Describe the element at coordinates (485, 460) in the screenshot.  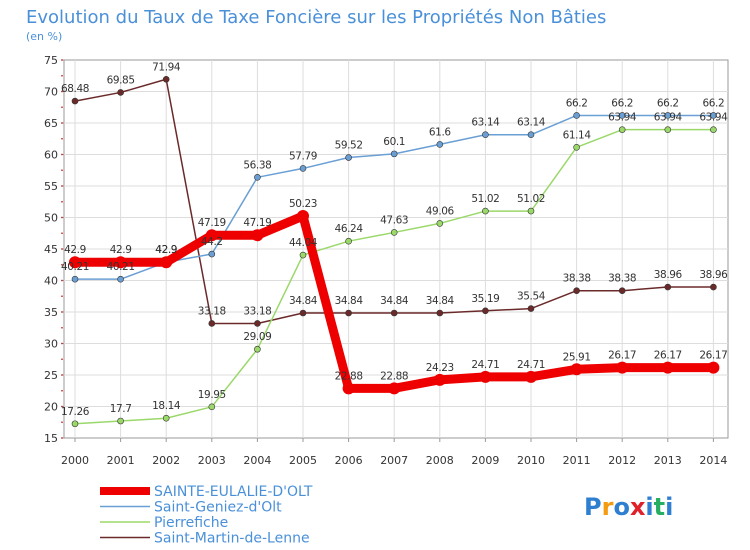
I see `x-tick-label: 2009` at that location.